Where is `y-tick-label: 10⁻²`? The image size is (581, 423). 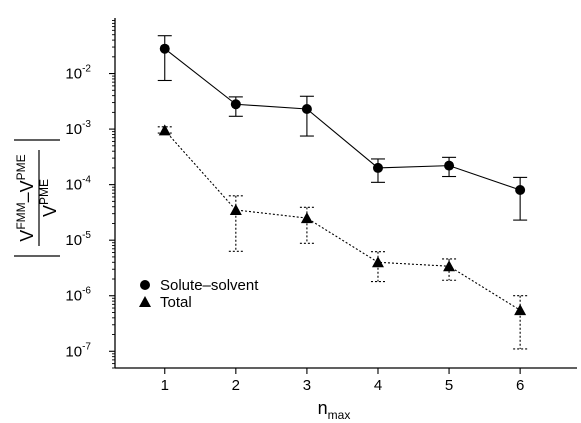
y-tick-label: 10⁻² is located at coordinates (78, 73).